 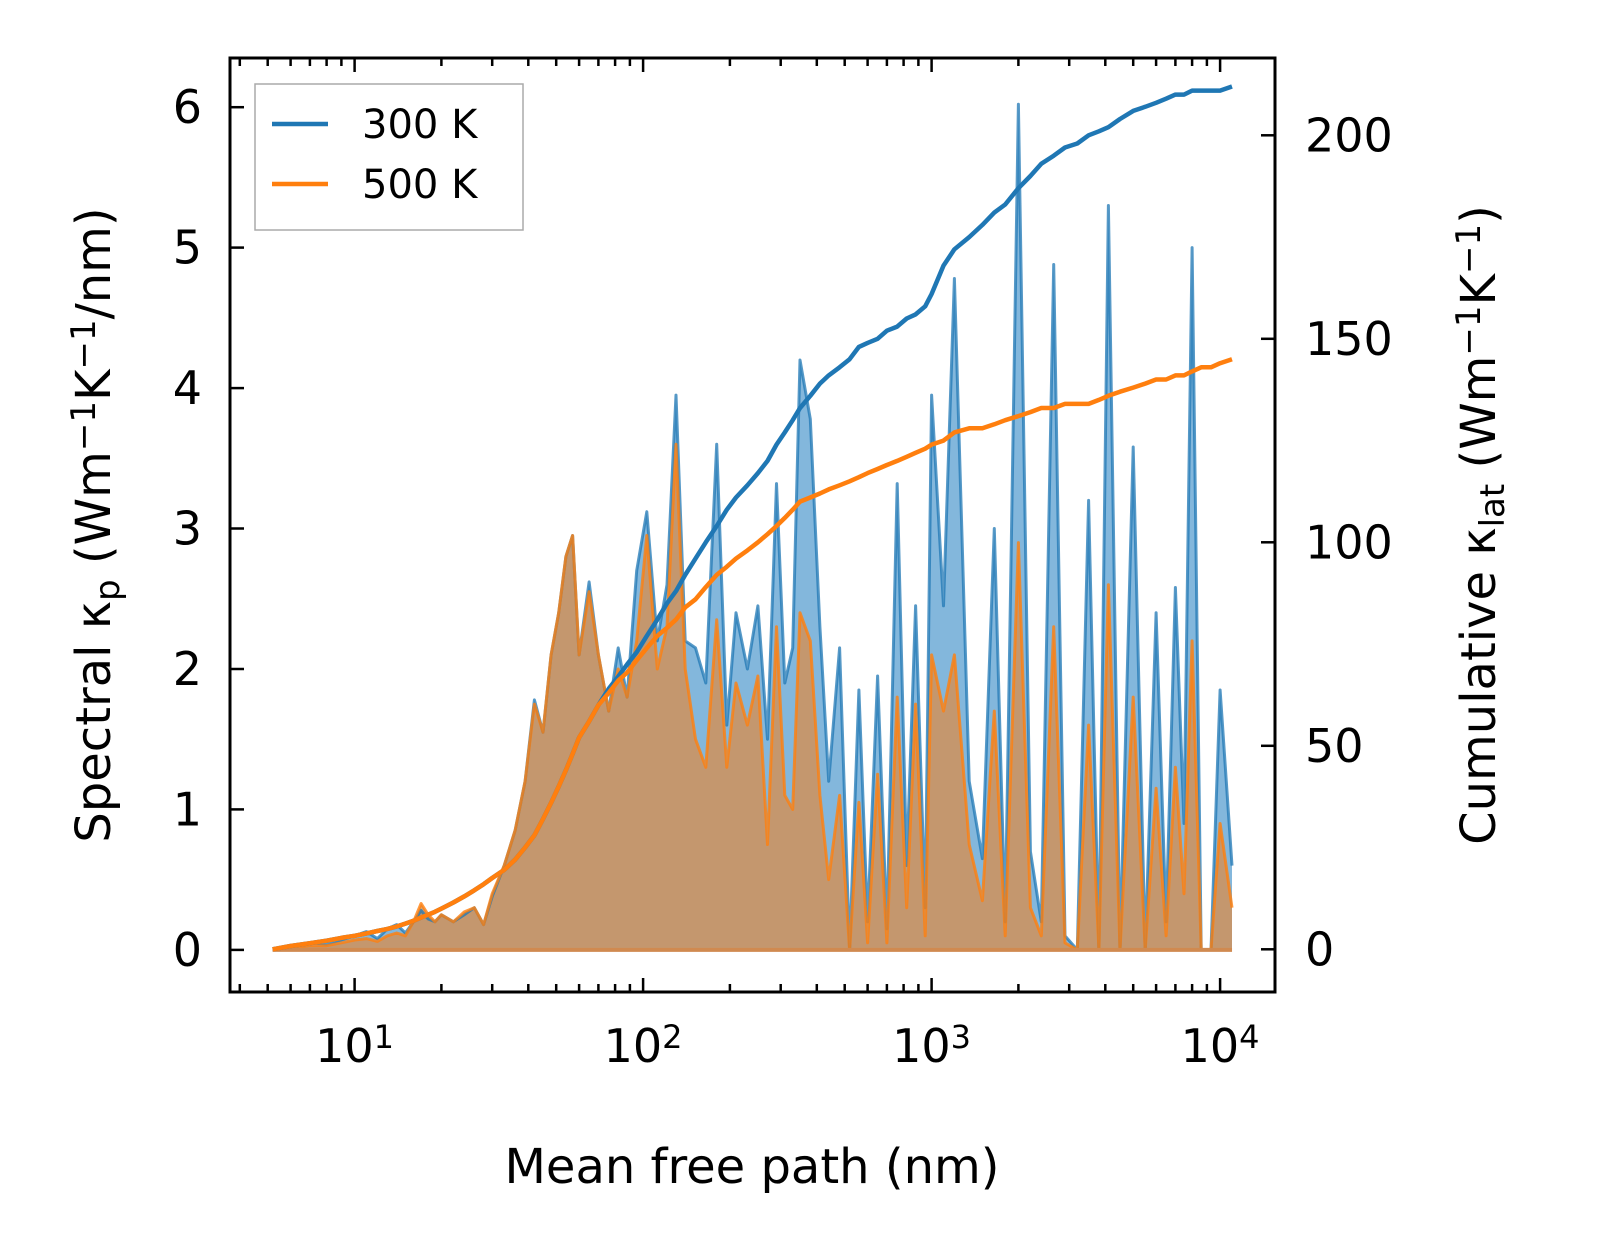 What do you see at coordinates (1481, 525) in the screenshot?
I see `y-axis-label-right: Cumulative κlat (Wm−1K−1)` at bounding box center [1481, 525].